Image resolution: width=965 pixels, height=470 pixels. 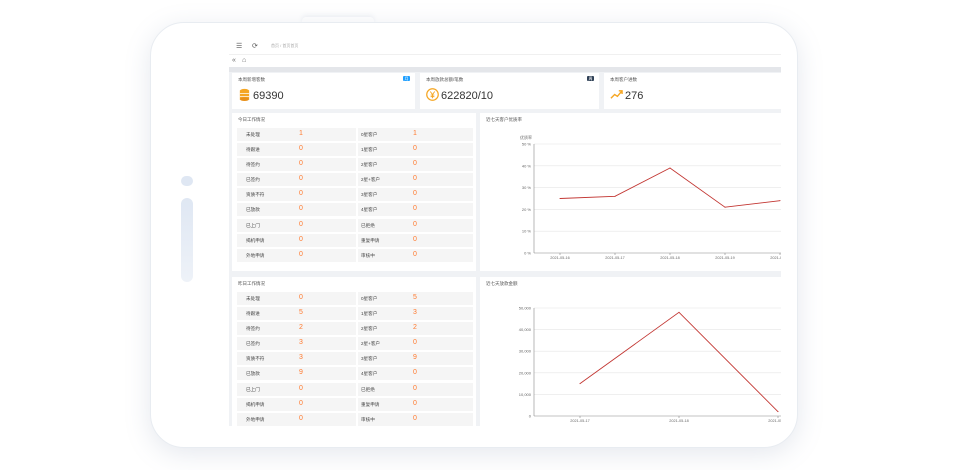 What do you see at coordinates (253, 225) in the screenshot?
I see `status-label: 已上门` at bounding box center [253, 225].